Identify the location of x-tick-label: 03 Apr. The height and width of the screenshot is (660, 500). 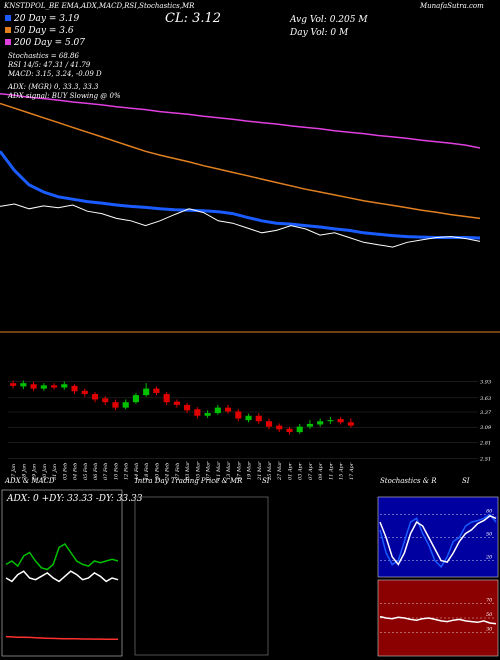
(301, 471).